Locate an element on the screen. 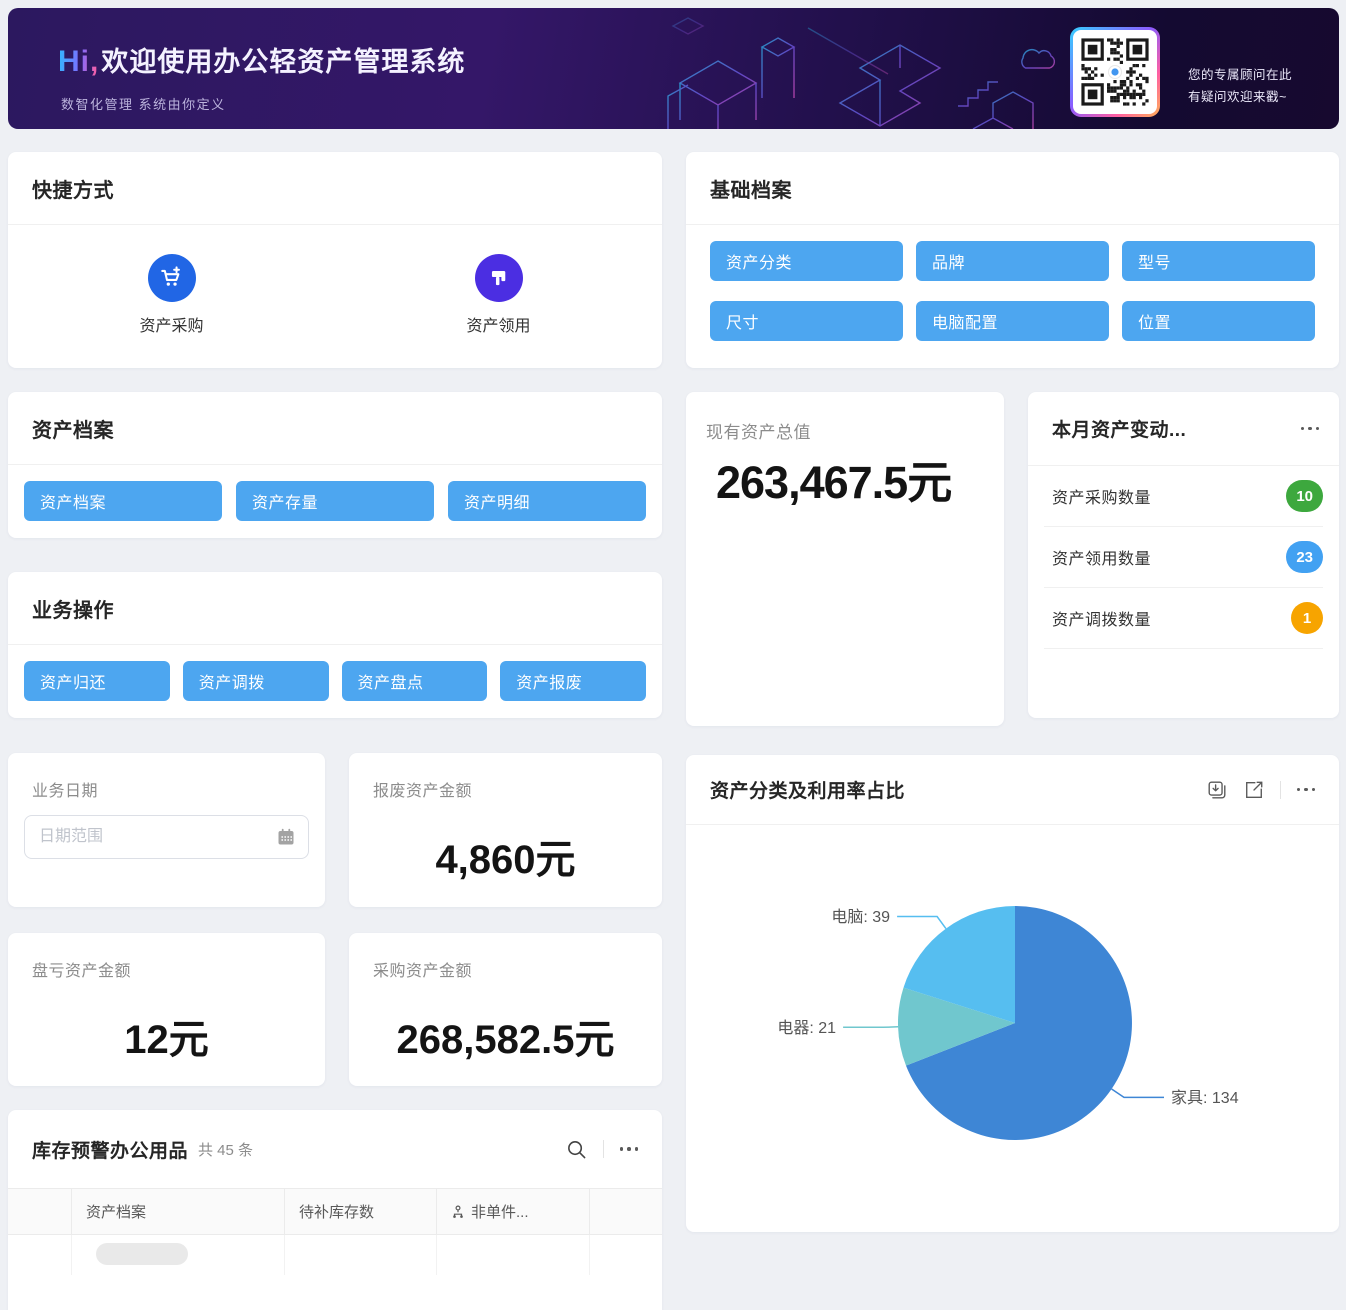  asset-pill is located at coordinates (142, 1254).